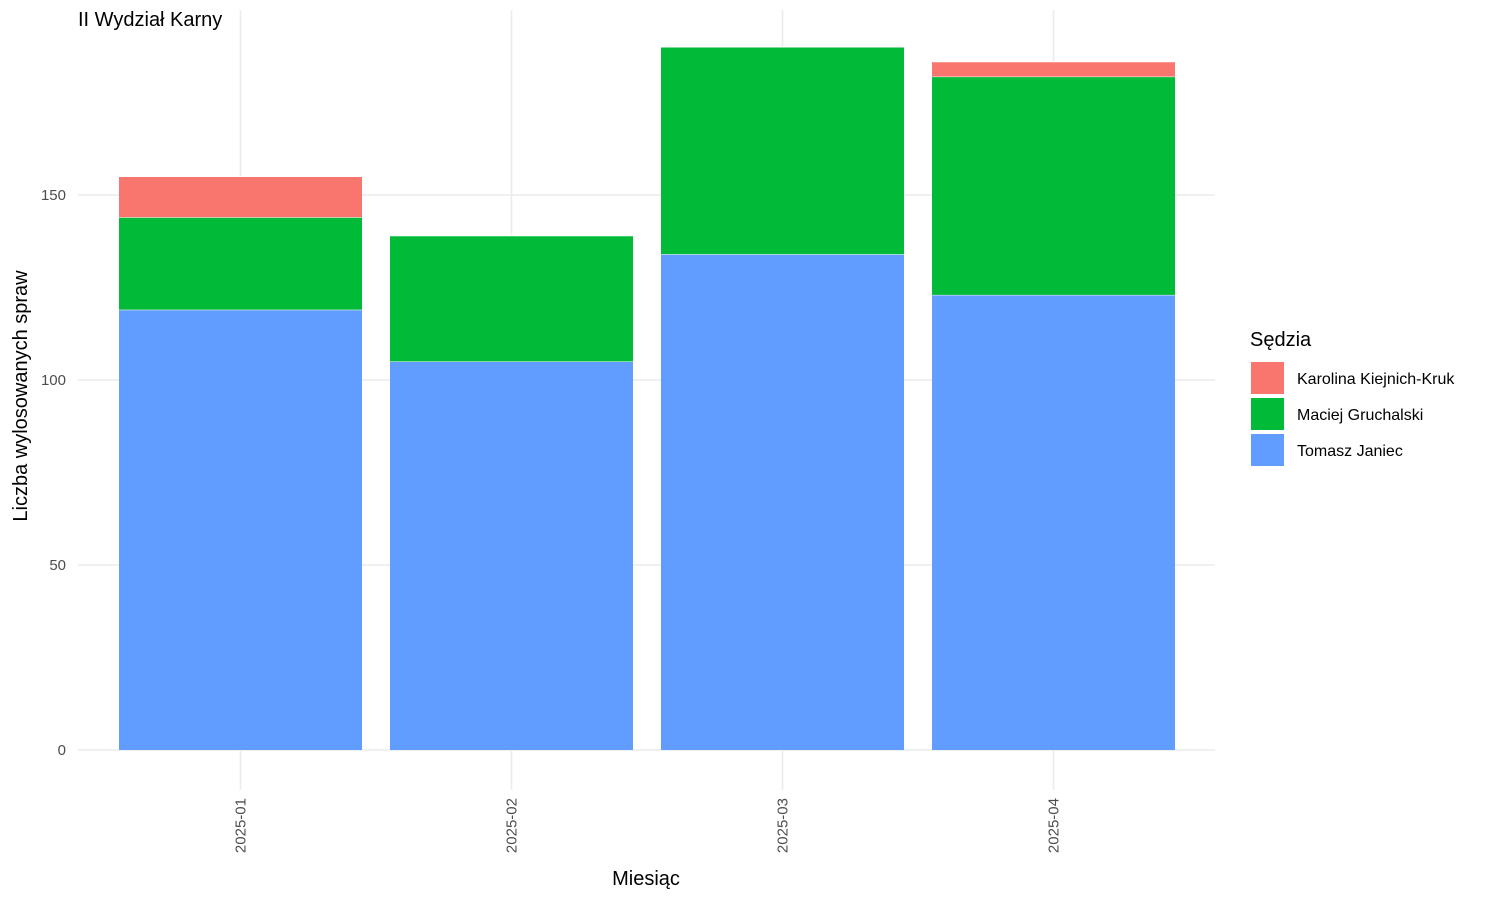  What do you see at coordinates (512, 825) in the screenshot?
I see `x-tick-label: 2025-02` at bounding box center [512, 825].